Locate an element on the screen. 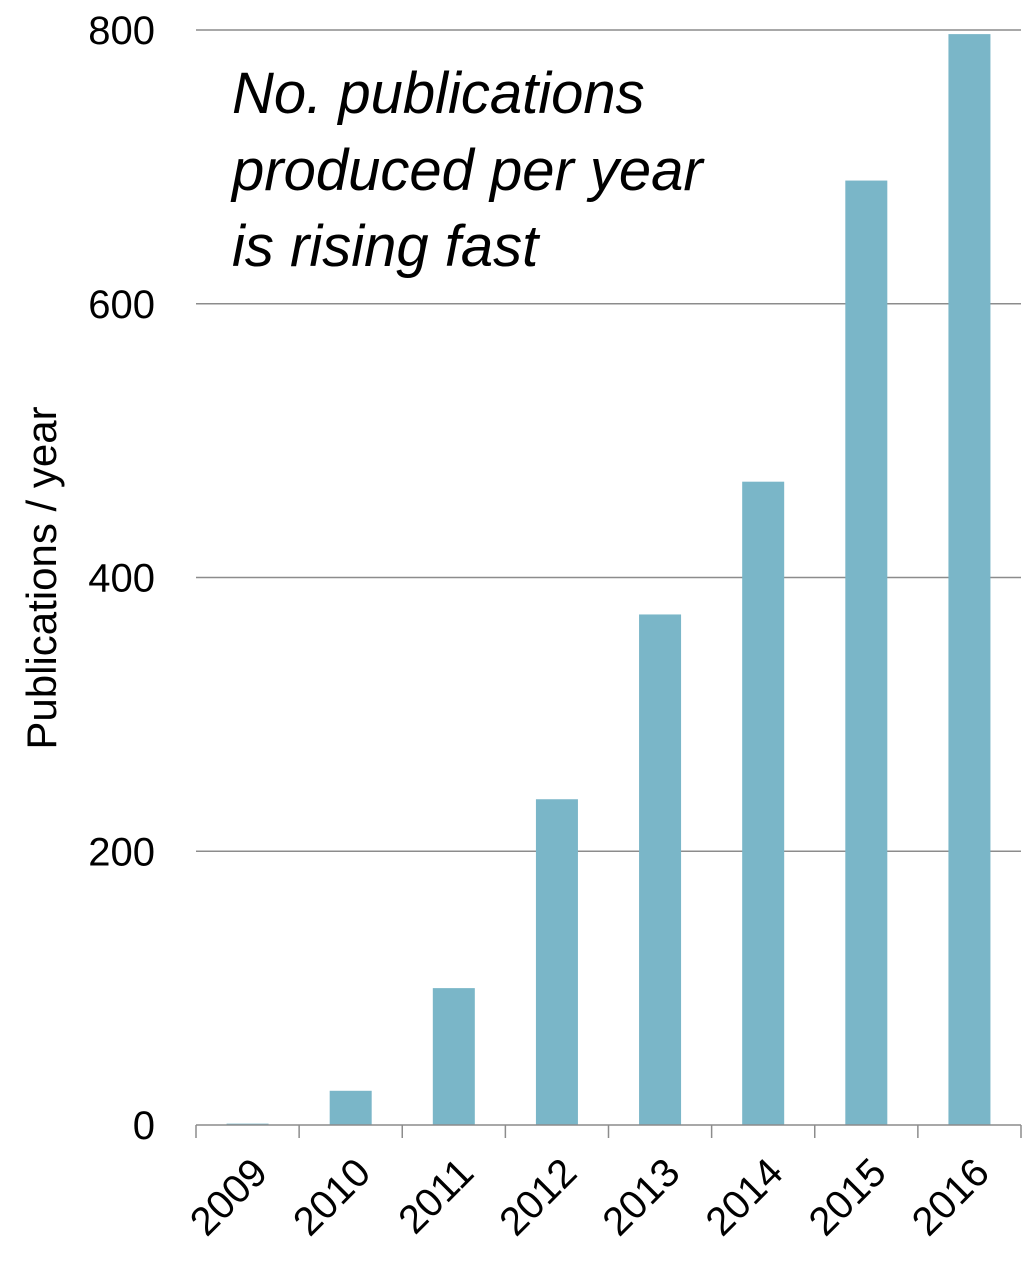  x-tick-labels: 2009 2010 2011 2012 2013 2014 2015 2016 is located at coordinates (590, 1197).